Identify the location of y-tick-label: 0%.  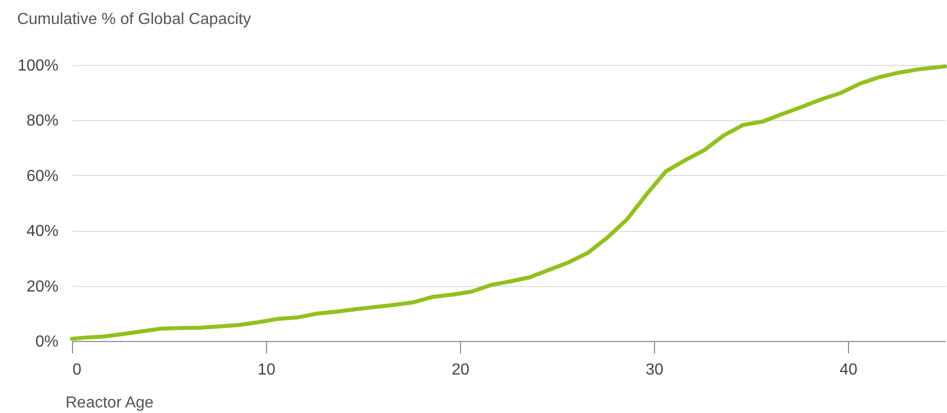
(46, 342).